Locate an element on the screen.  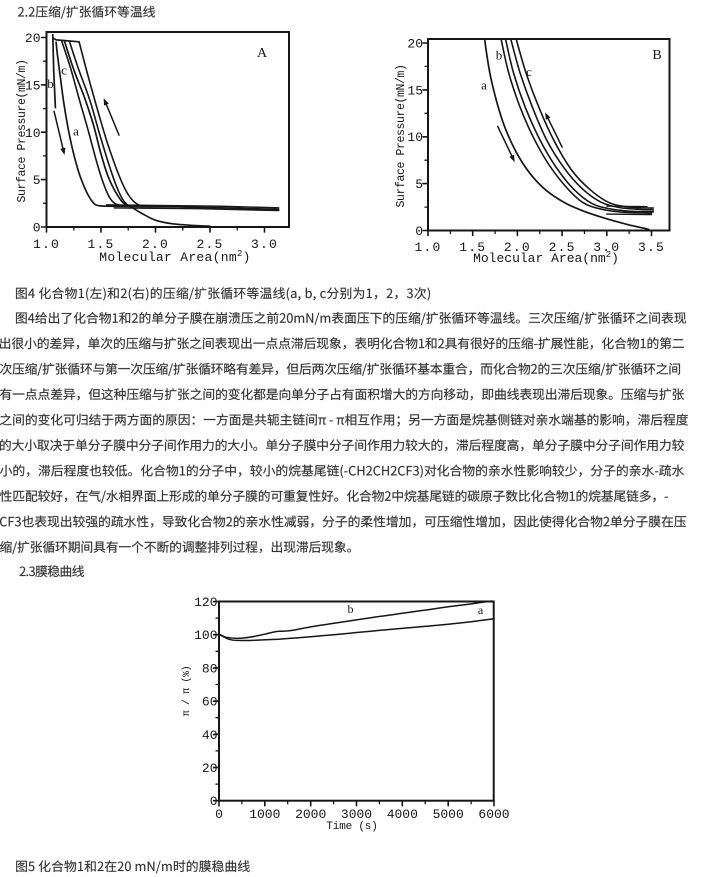
svg-text: 120 is located at coordinates (205, 602).